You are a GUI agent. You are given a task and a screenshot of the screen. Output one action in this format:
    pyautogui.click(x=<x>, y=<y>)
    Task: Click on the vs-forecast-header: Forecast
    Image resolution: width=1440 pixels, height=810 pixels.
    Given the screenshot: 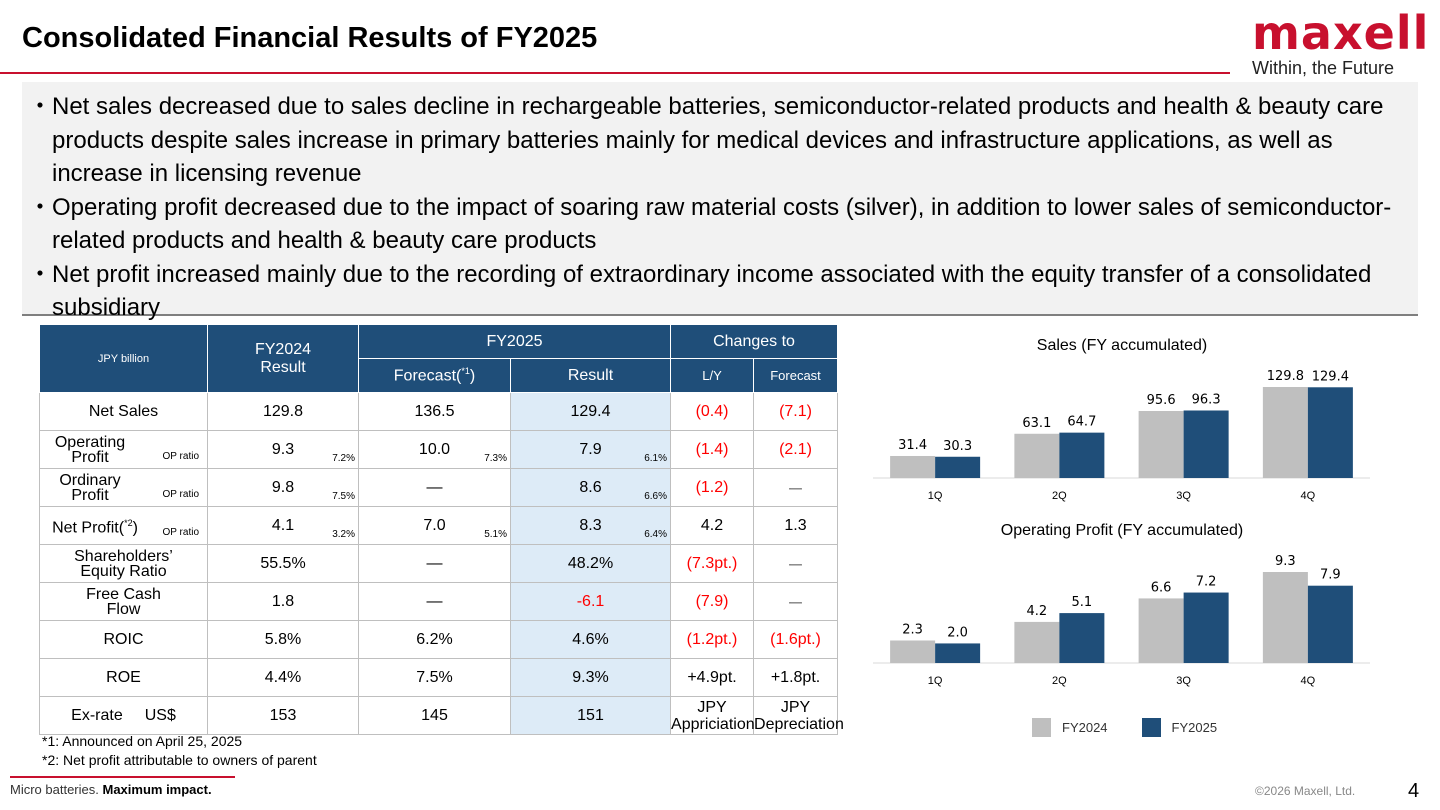 What is the action you would take?
    pyautogui.click(x=796, y=375)
    